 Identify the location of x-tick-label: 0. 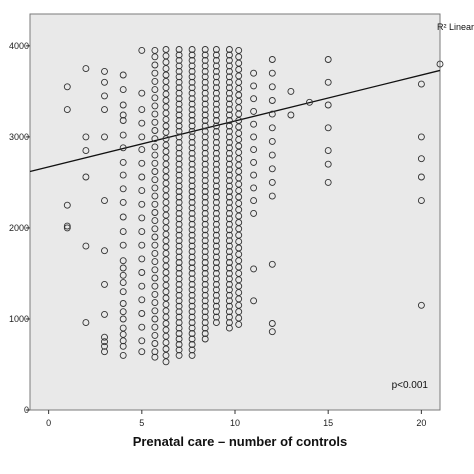
(48, 423).